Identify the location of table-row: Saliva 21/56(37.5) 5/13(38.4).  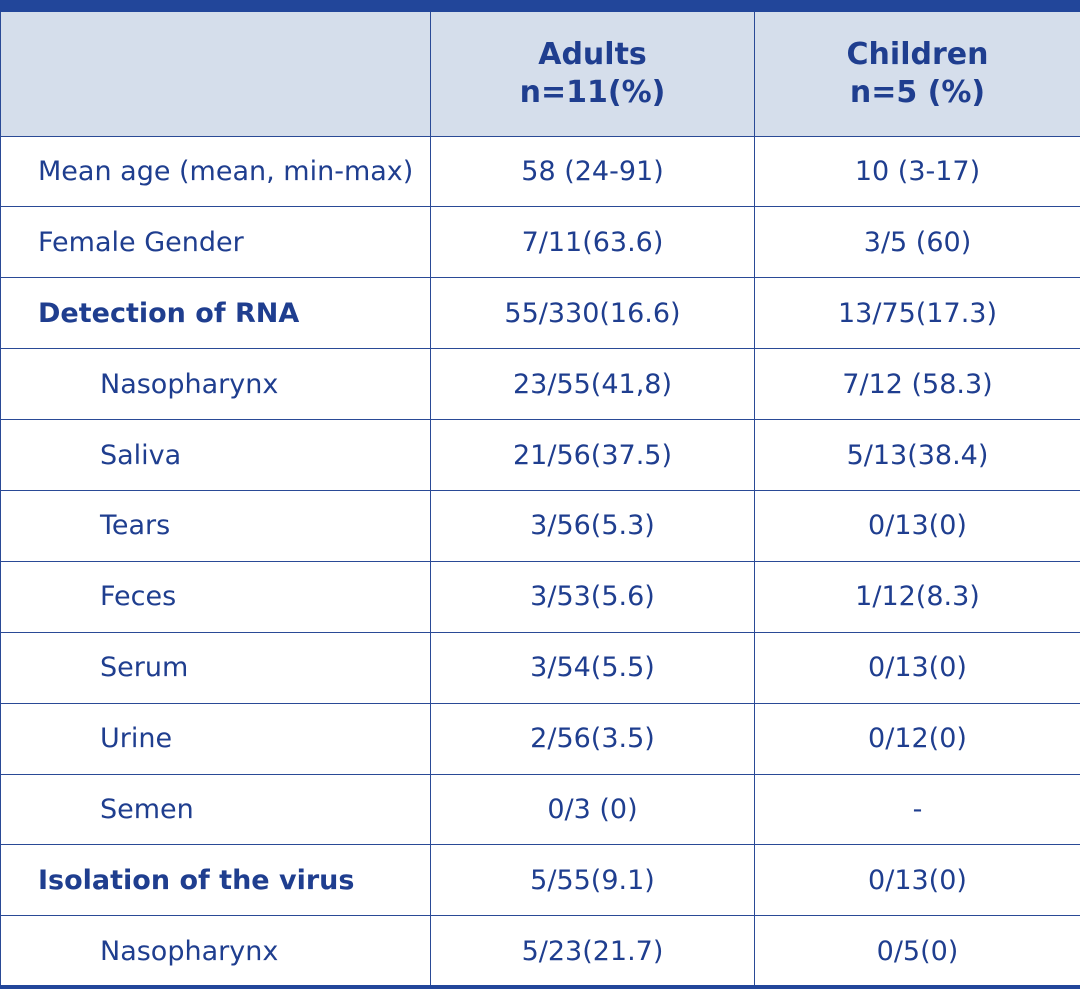
(540, 455).